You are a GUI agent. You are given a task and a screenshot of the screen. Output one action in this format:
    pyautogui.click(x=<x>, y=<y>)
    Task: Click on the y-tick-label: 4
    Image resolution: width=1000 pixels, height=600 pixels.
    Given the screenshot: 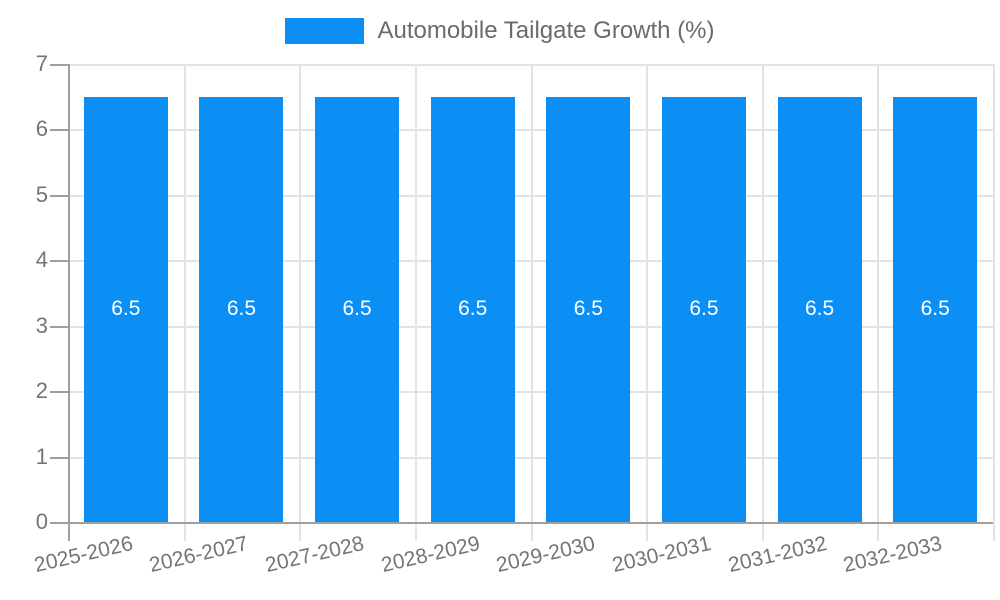 What is the action you would take?
    pyautogui.click(x=41, y=260)
    